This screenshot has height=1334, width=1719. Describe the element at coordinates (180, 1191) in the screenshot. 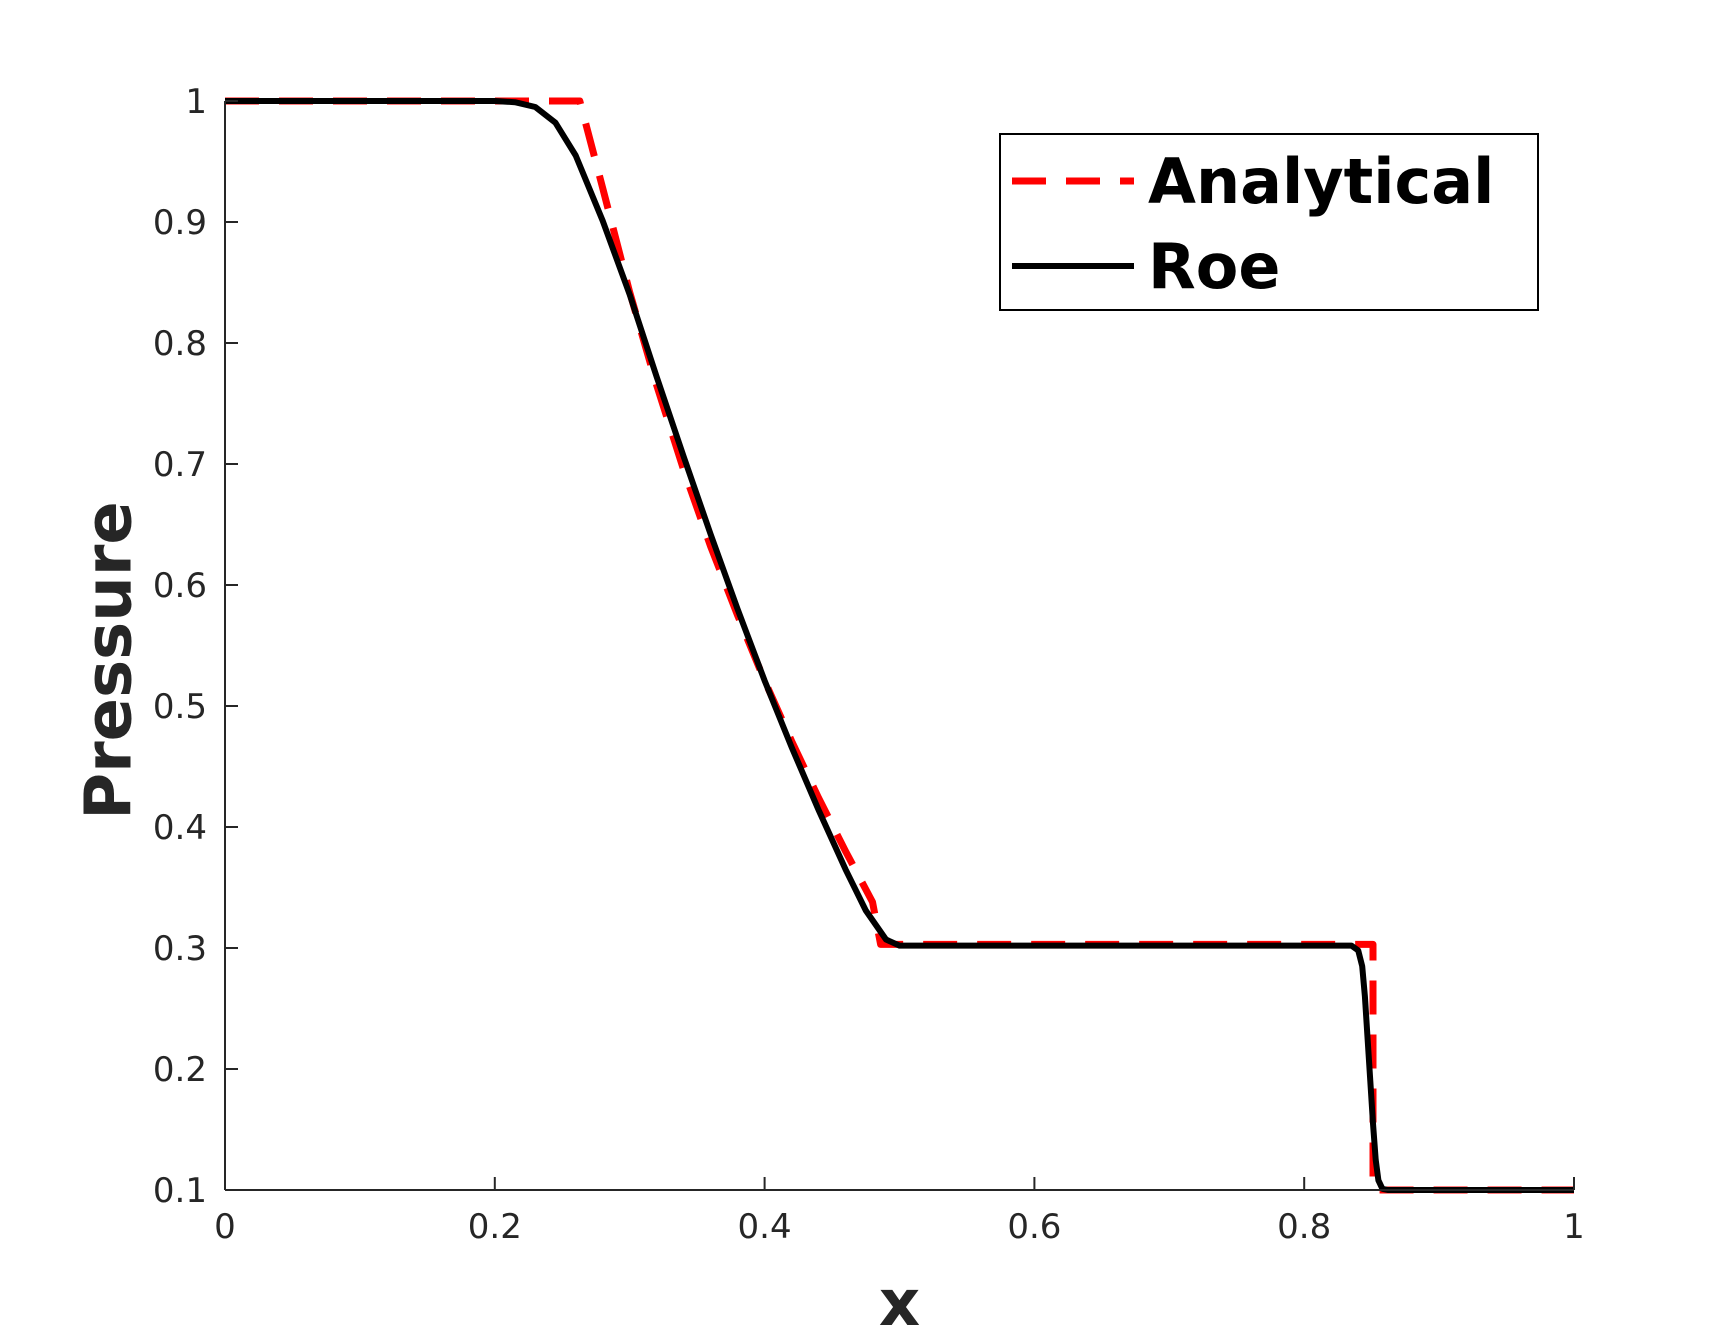

I see `y-tick-label: 0.1` at that location.